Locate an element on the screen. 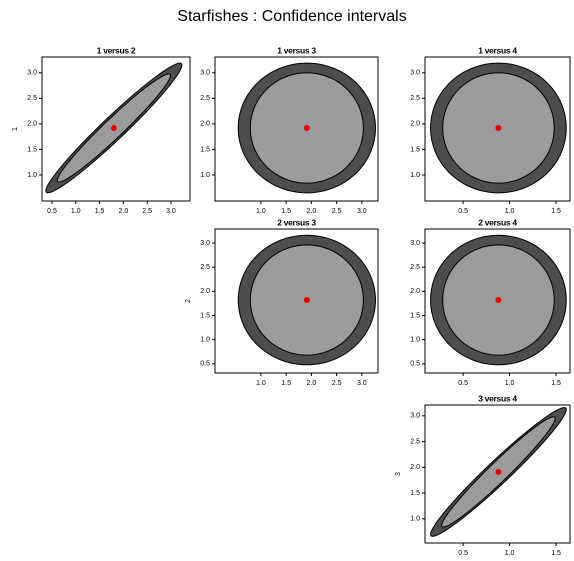 Image resolution: width=574 pixels, height=561 pixels. panel: 1 versus 3 1.0 1.5 2.0 2.5 3.0 1.0 1.5 2.0 2.5 3.0 is located at coordinates (289, 130).